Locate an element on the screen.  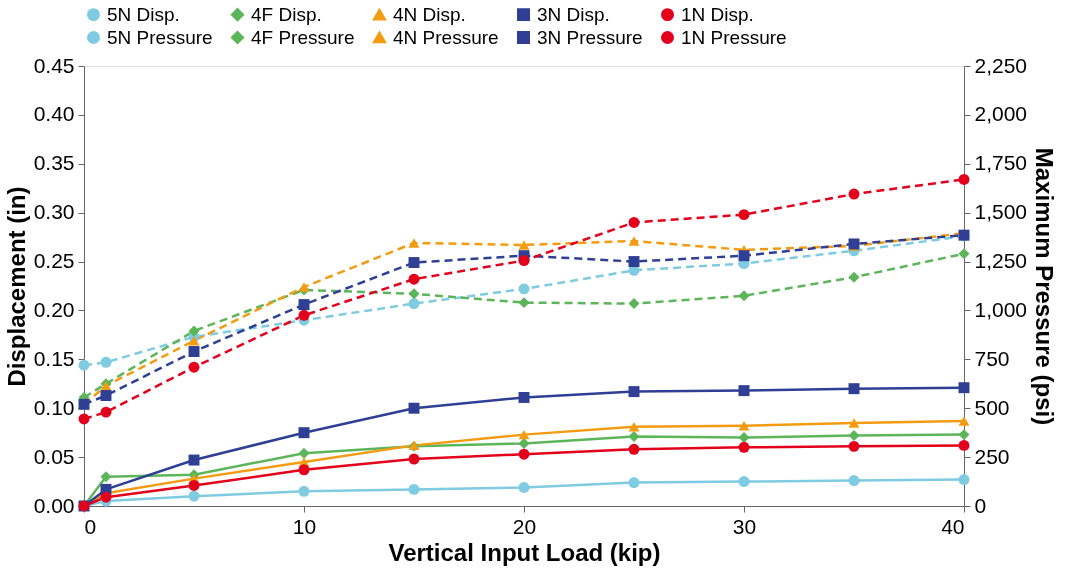
y2-tick-label: 0 is located at coordinates (980, 505).